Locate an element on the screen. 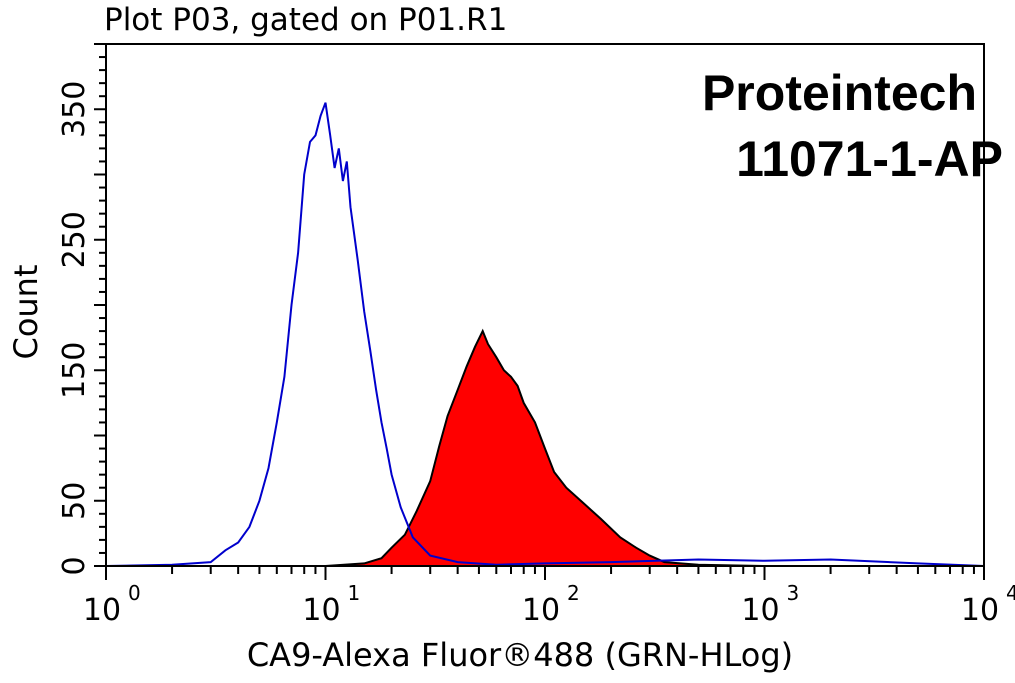  x-tick-exponent-0: 0 is located at coordinates (134, 593).